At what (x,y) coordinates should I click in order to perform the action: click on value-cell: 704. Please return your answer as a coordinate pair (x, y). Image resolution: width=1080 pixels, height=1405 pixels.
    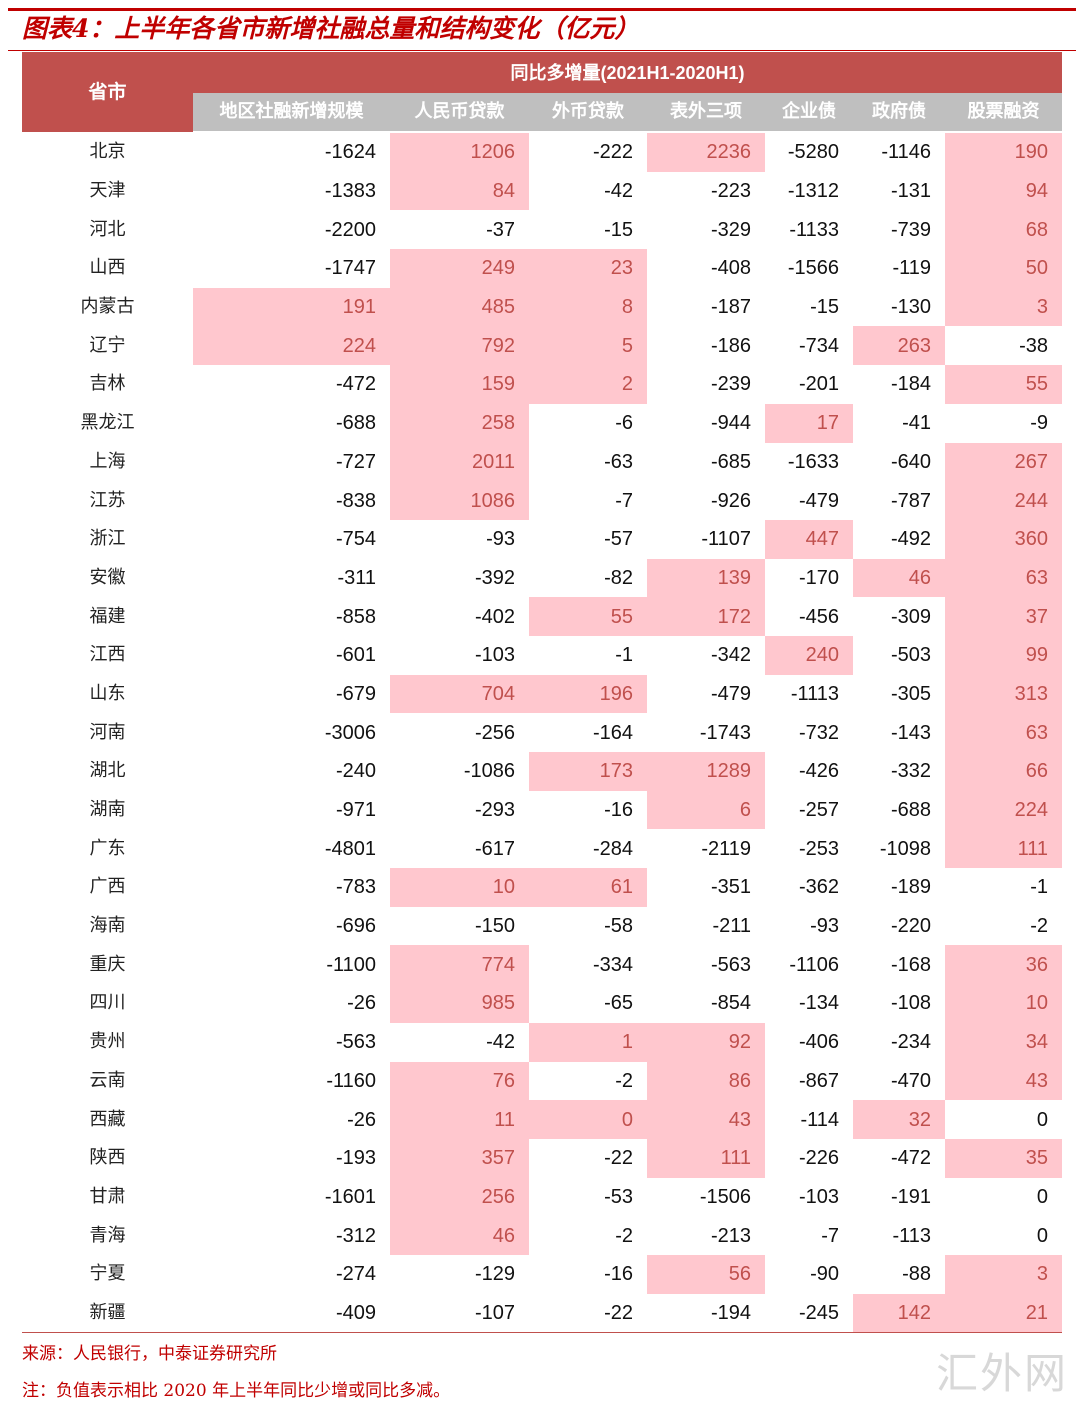
    Looking at the image, I should click on (459, 694).